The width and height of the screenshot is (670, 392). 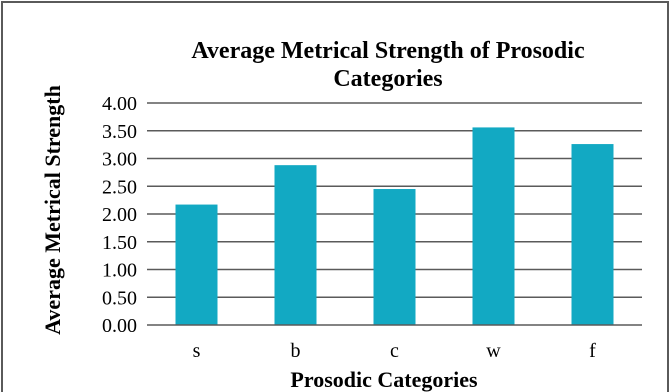 I want to click on y-tick-labels: 0.00 0.50 1.00 1.50 2.00 2.50 3.00 3.50 4.00, so click(x=119, y=215).